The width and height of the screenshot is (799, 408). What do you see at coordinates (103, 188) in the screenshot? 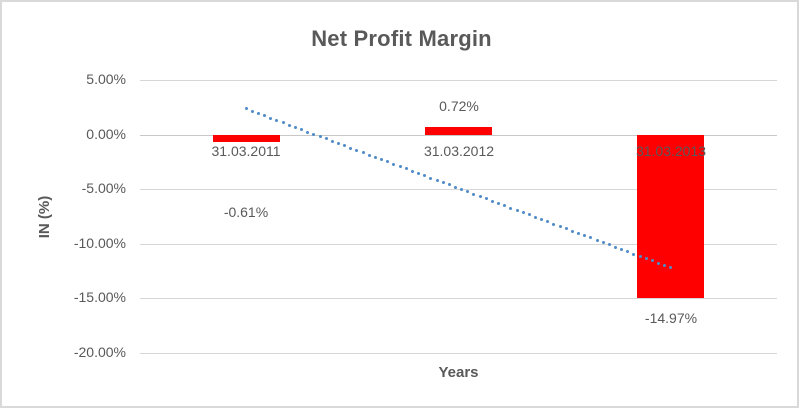
I see `y-tick-label: -5.00%` at bounding box center [103, 188].